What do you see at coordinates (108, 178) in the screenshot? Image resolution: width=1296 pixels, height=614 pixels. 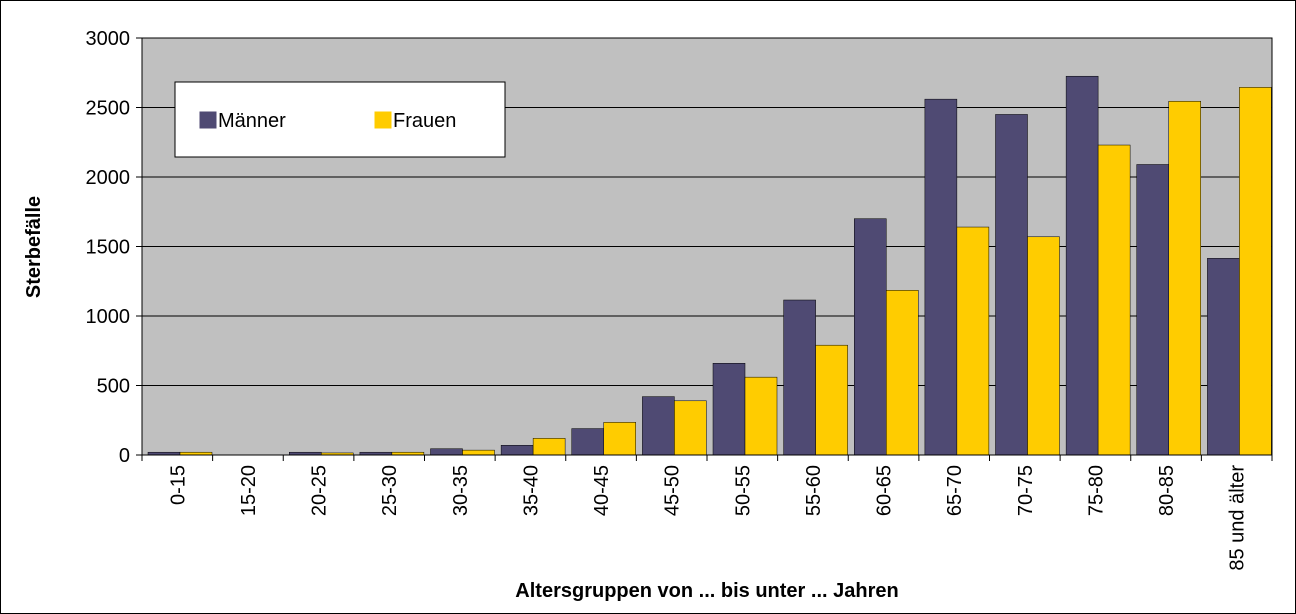 I see `y-tick-label: 2000` at bounding box center [108, 178].